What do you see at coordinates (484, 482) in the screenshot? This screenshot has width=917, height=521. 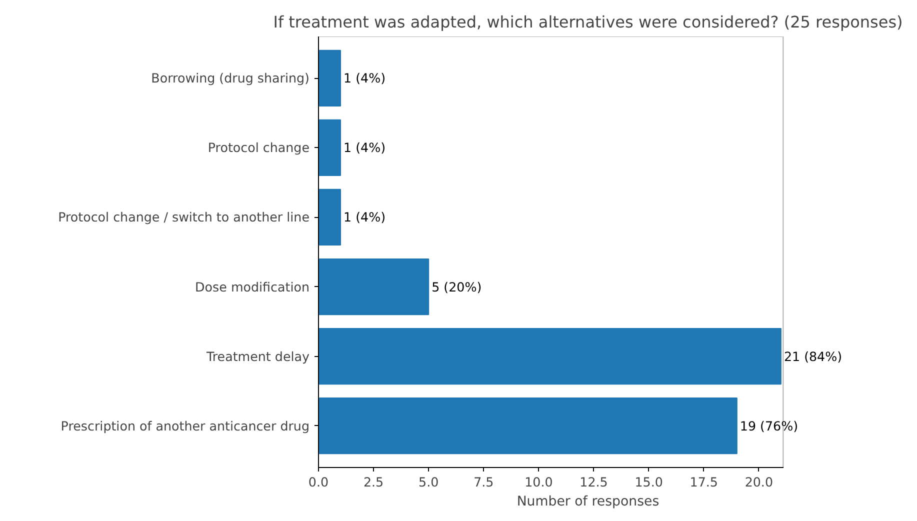 I see `x-tick-label: 7.5` at bounding box center [484, 482].